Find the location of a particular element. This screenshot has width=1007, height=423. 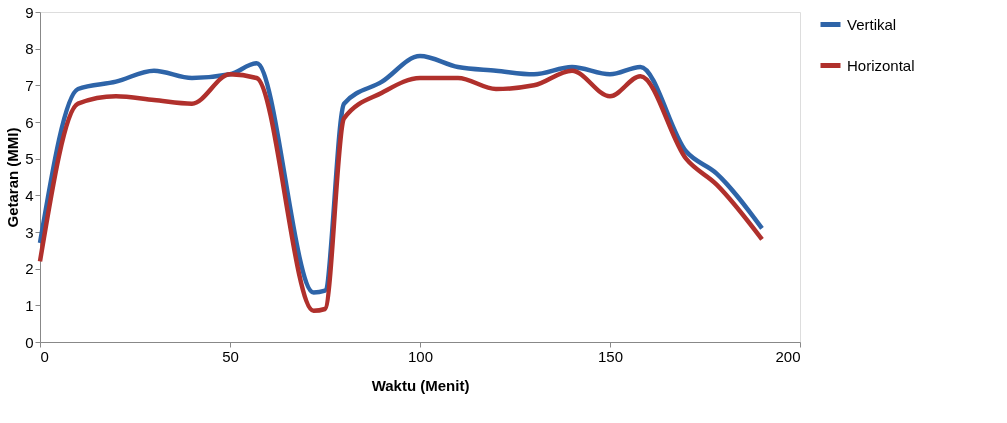

legend-label: Vertikal is located at coordinates (872, 24).